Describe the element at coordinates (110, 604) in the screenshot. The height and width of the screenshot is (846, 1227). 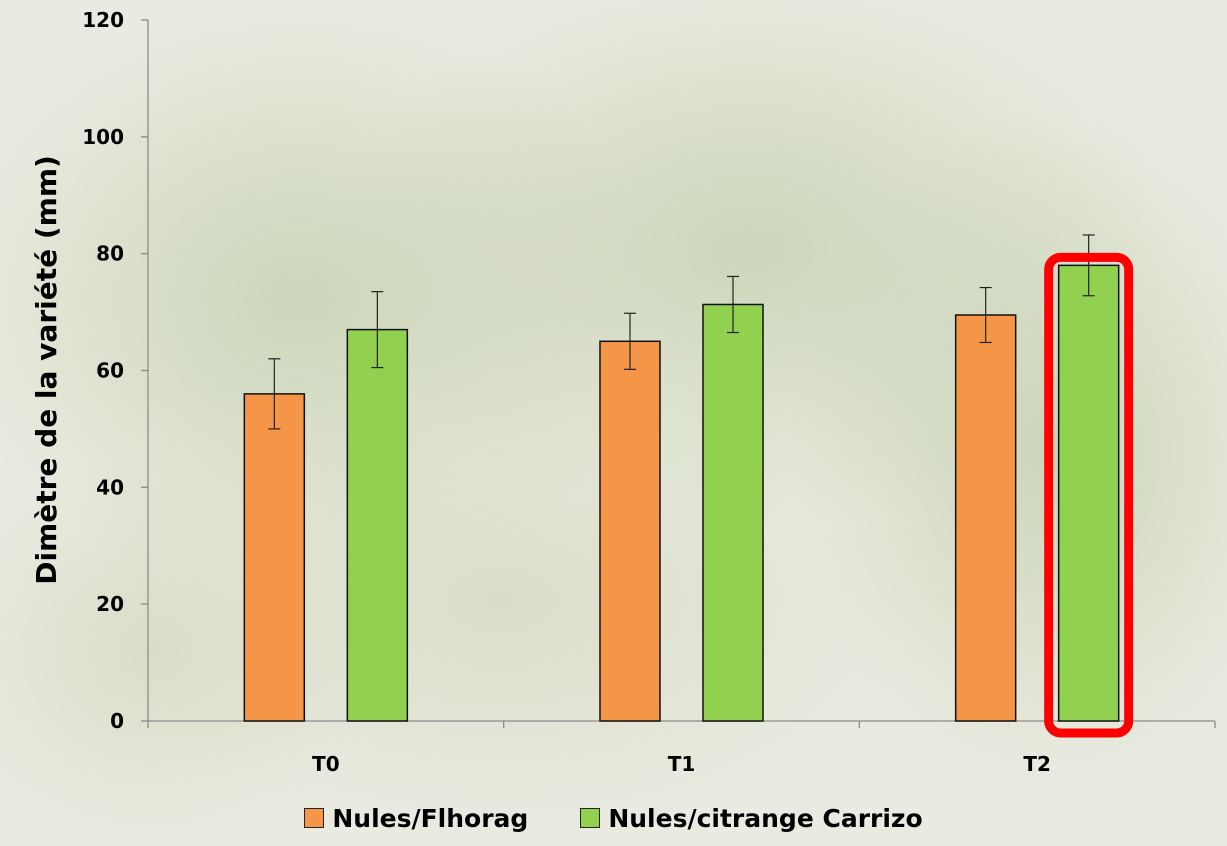
I see `y-tick-label: 20` at that location.